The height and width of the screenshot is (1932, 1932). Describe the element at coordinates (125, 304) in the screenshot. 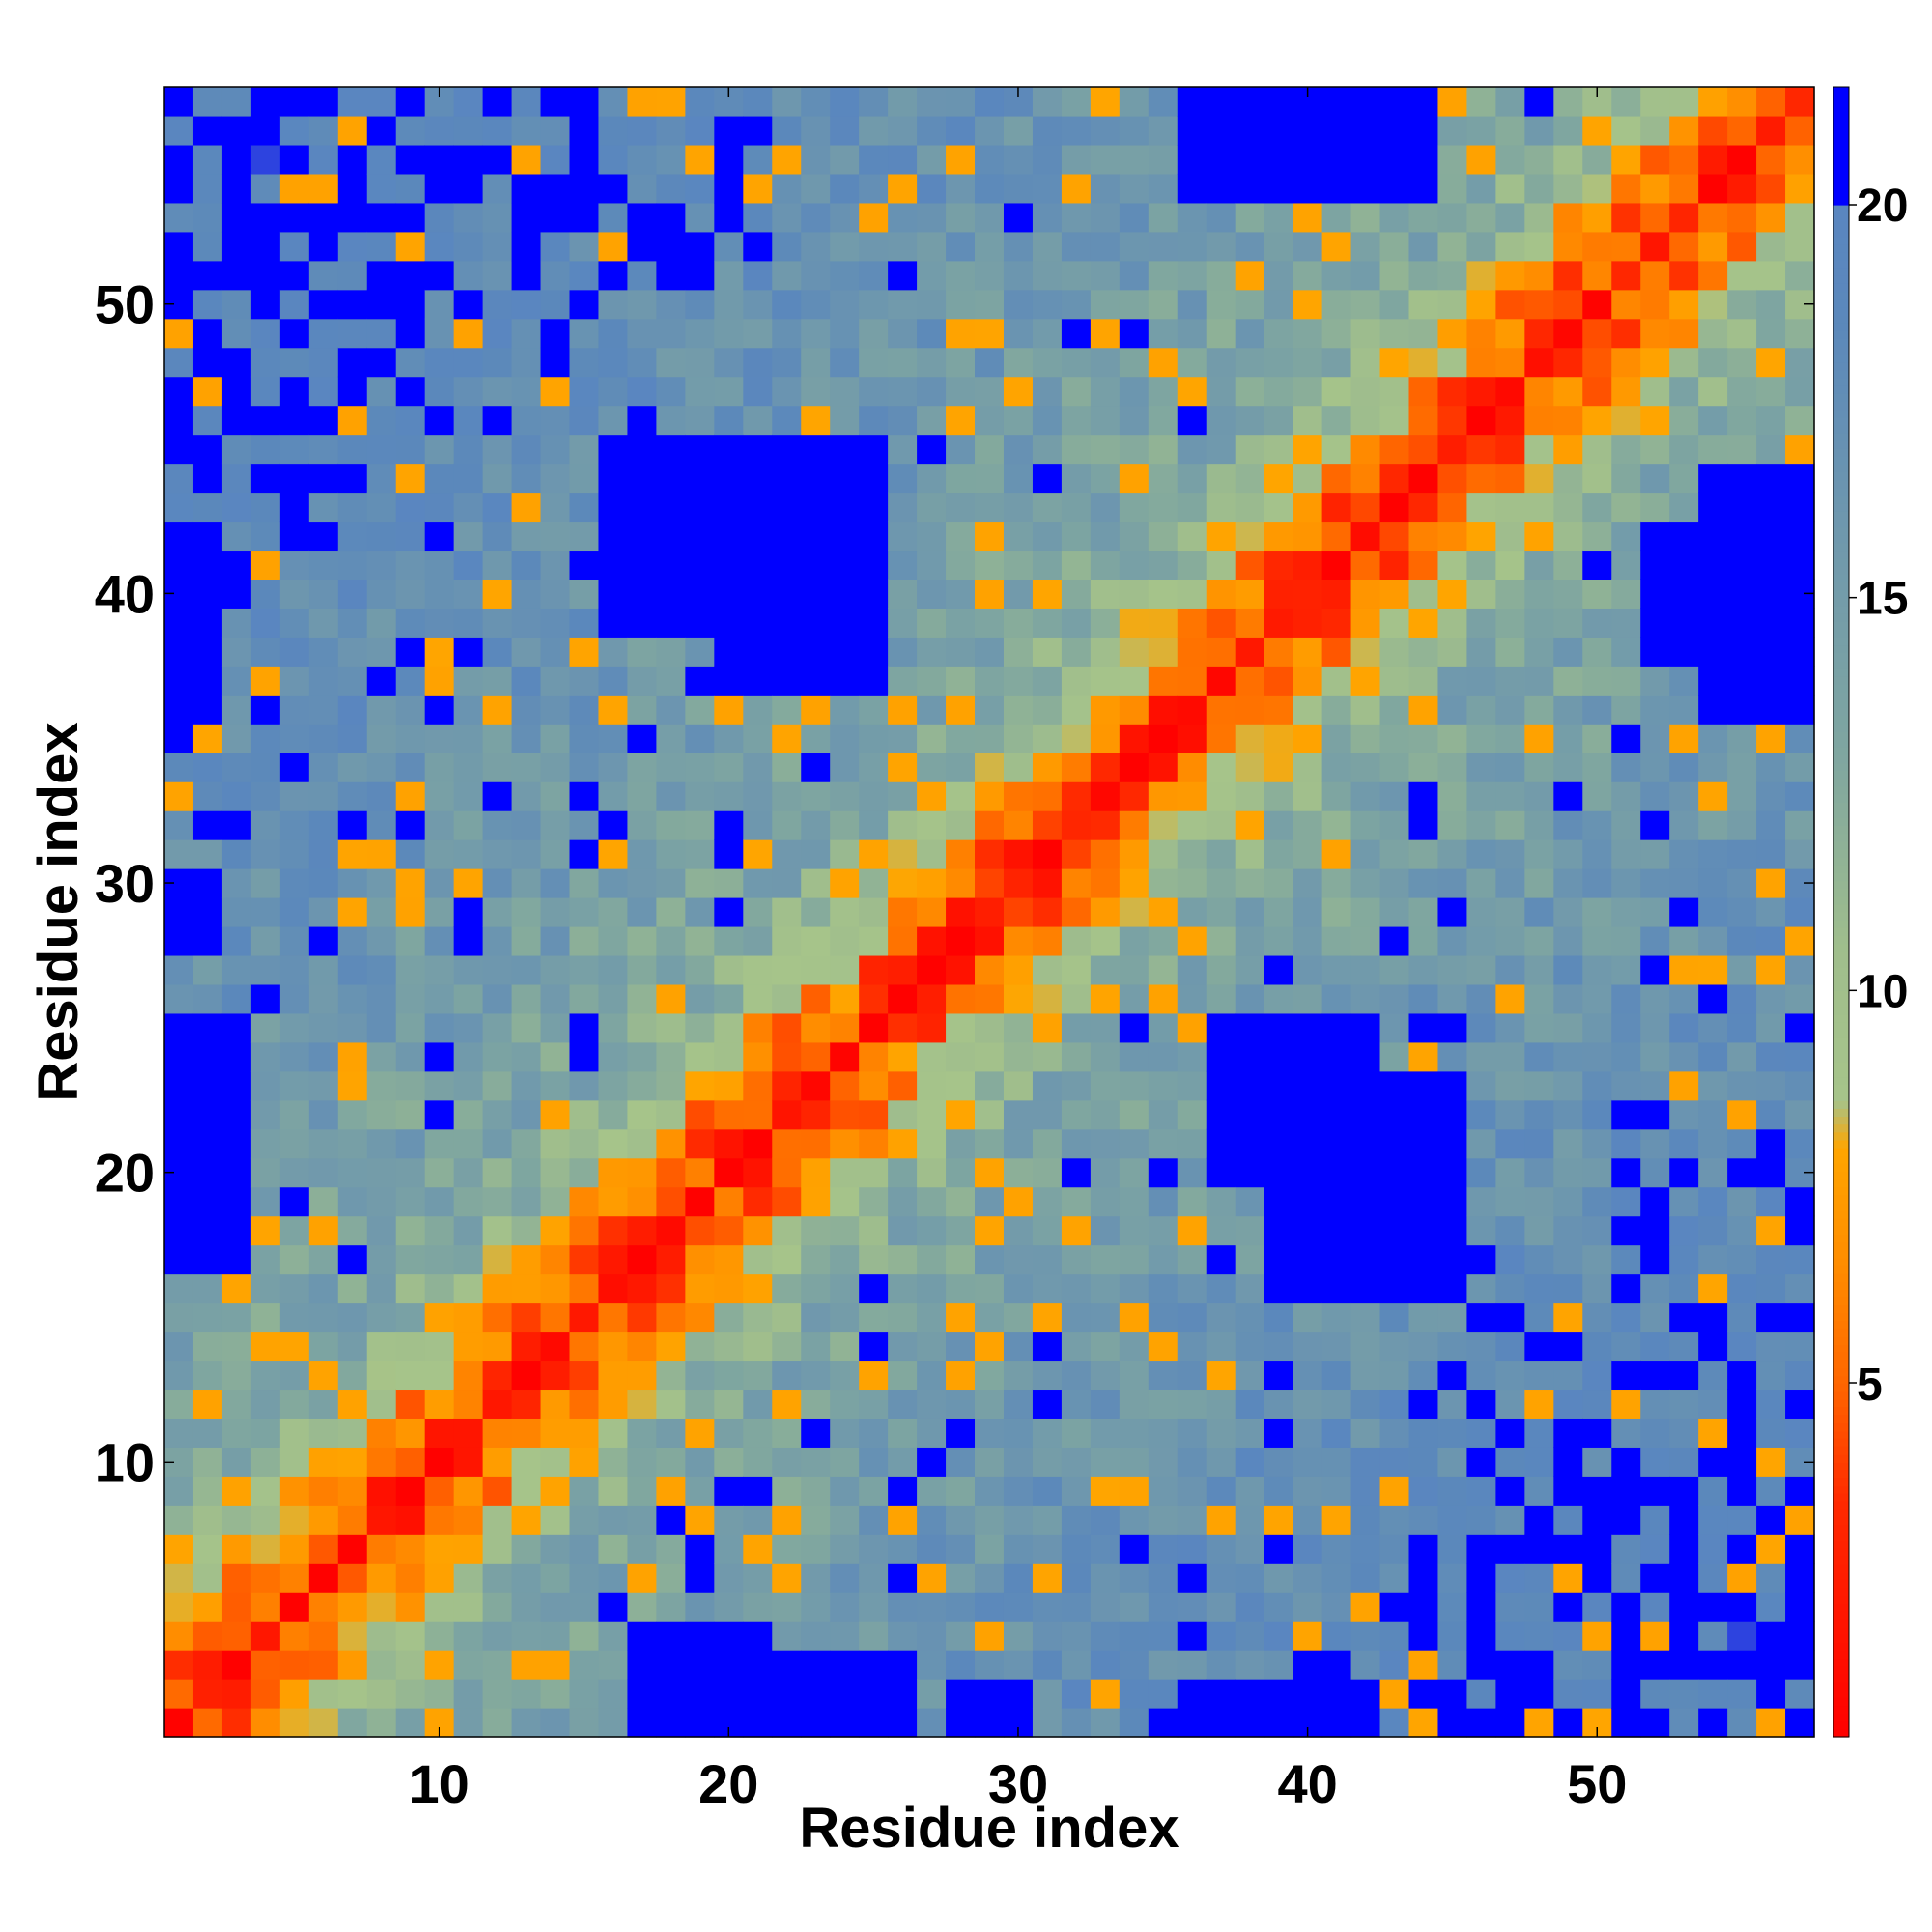

I see `y-tick-label: 50` at that location.